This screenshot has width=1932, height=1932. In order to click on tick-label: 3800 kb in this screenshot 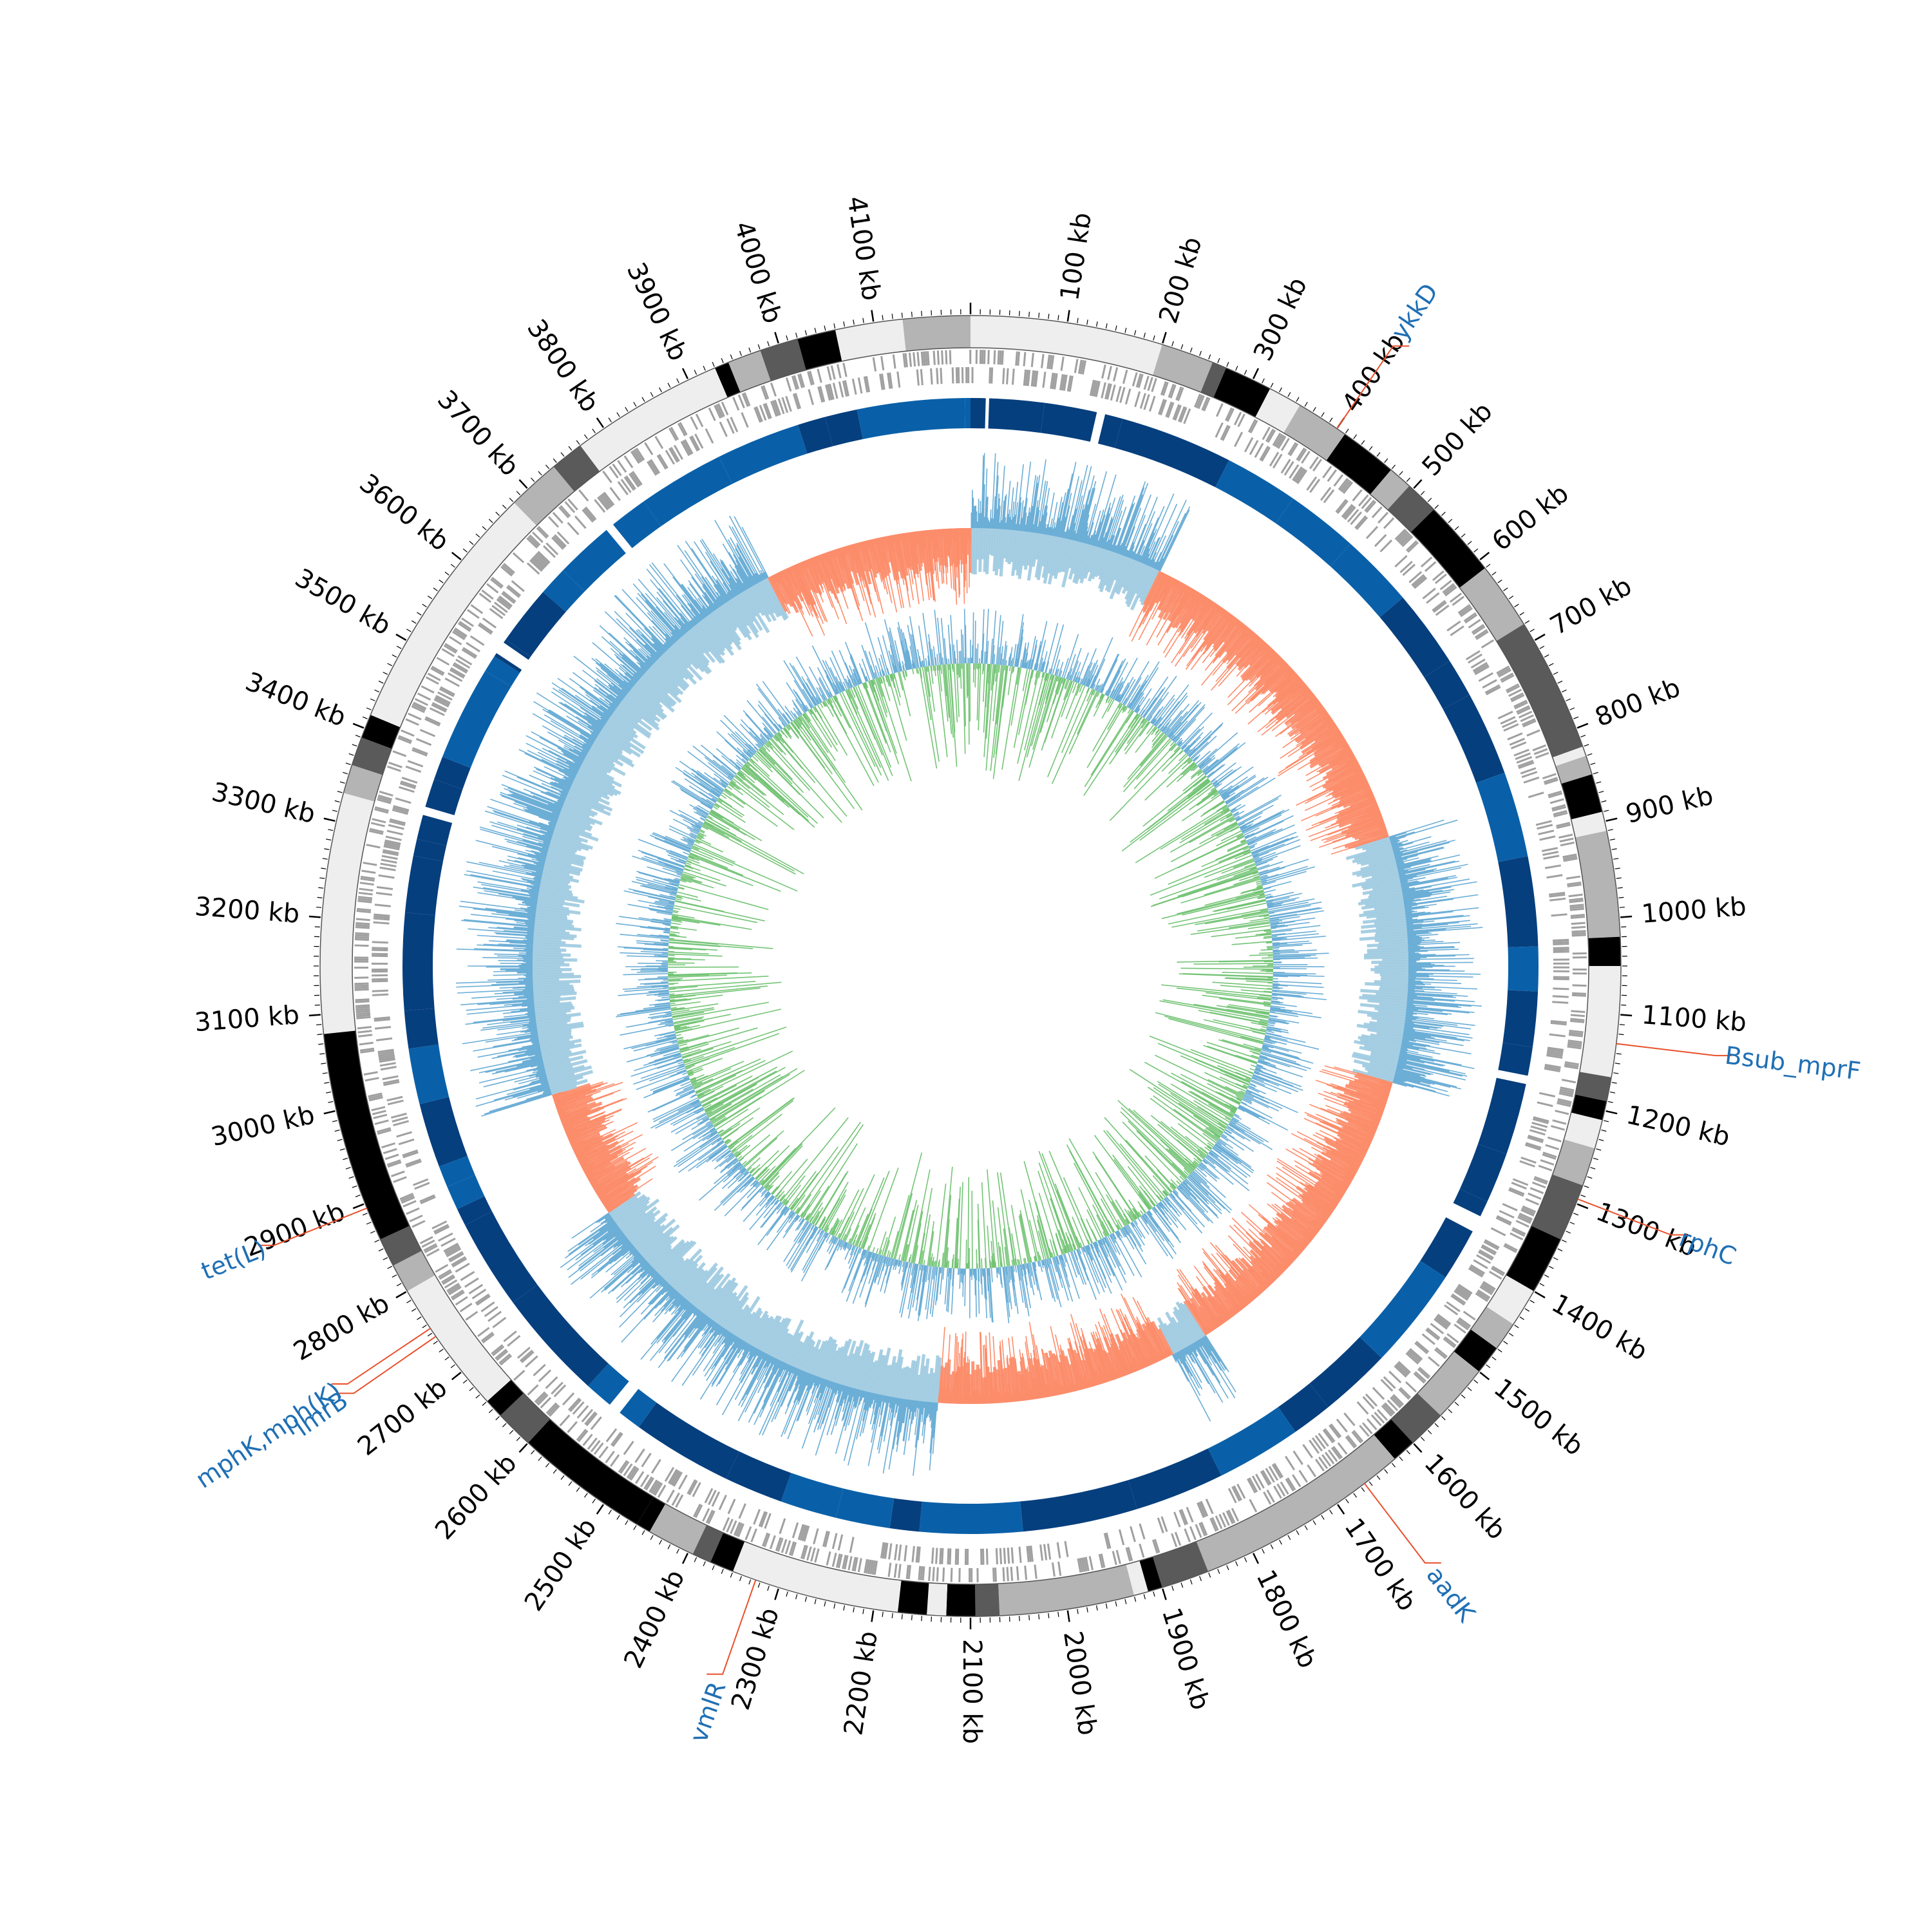, I will do `click(563, 366)`.